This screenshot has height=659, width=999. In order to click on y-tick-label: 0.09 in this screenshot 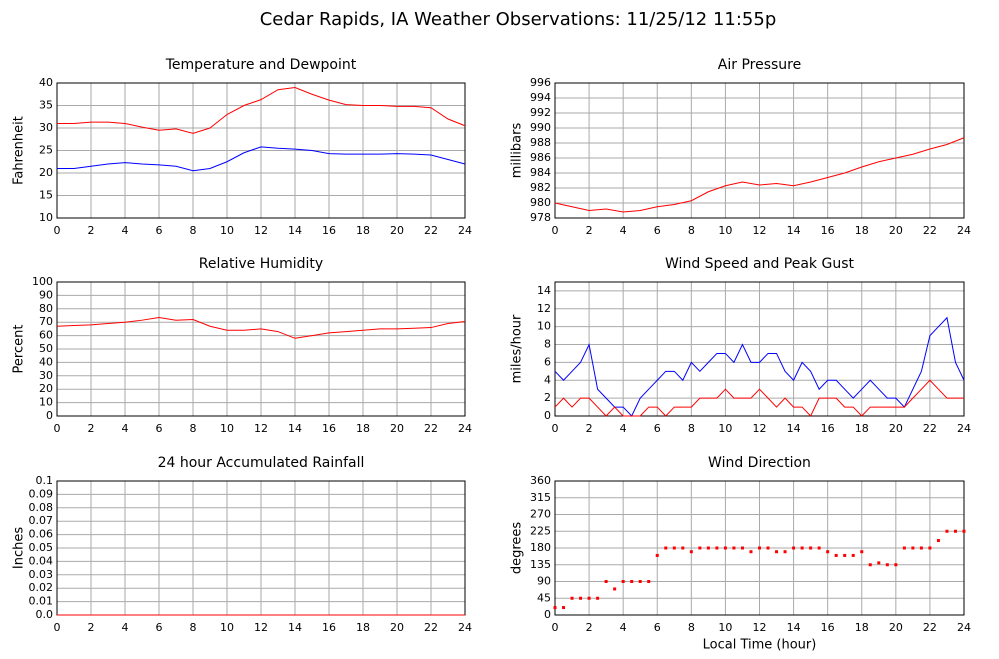, I will do `click(41, 493)`.